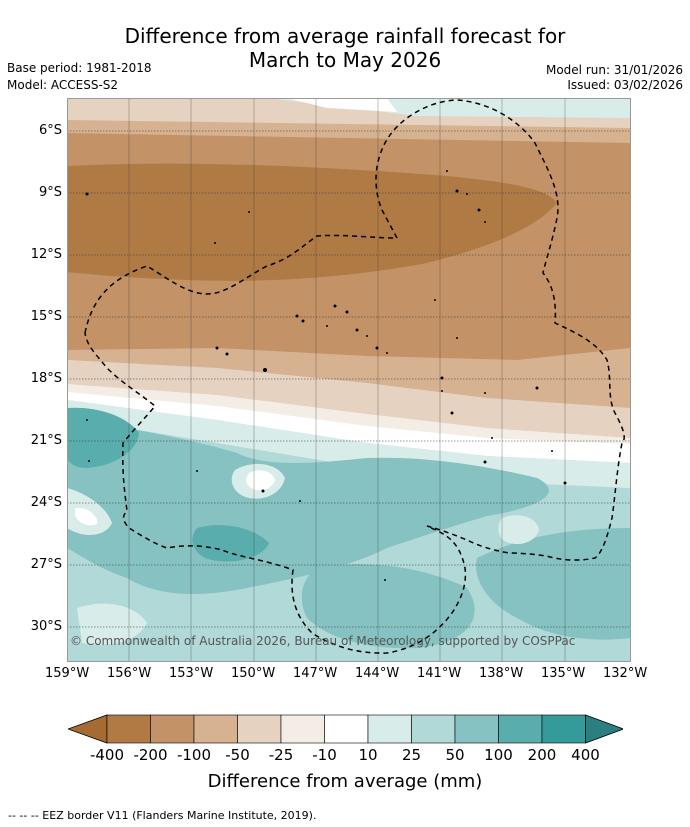 This screenshot has height=827, width=690. What do you see at coordinates (498, 755) in the screenshot?
I see `colorbar-label: 100` at bounding box center [498, 755].